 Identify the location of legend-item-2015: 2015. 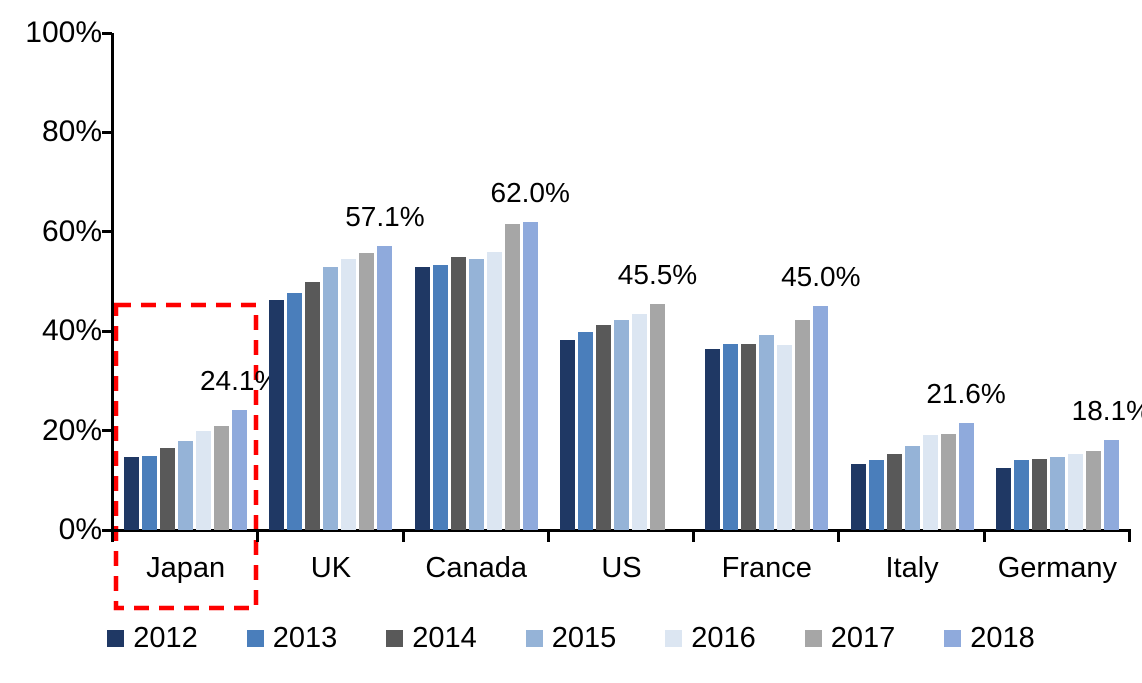
(571, 638).